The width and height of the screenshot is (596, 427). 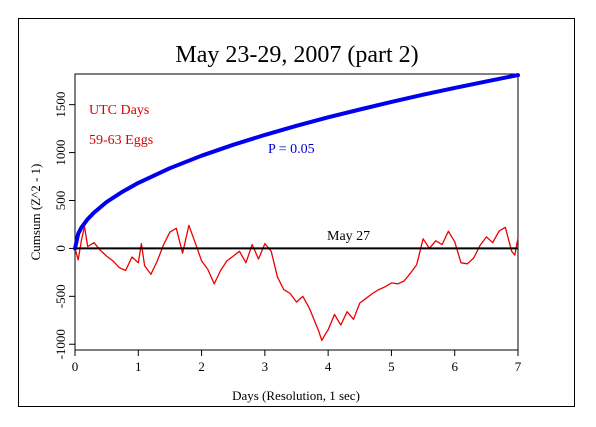 What do you see at coordinates (328, 366) in the screenshot?
I see `x-tick-label: 4` at bounding box center [328, 366].